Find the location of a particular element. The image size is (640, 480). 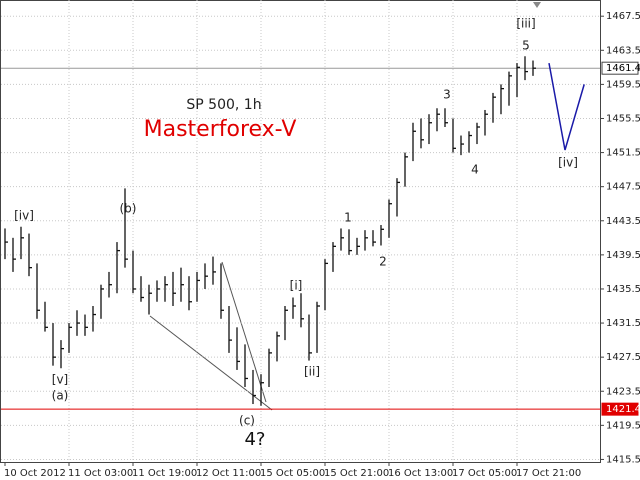

shift-marker is located at coordinates (537, 5).